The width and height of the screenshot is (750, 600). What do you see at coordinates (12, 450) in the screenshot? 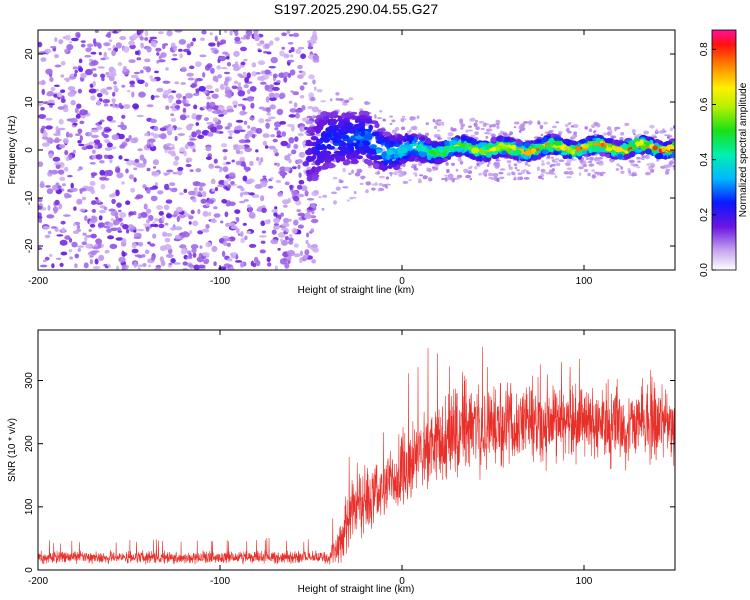
I see `snr-y-axis-label: SNR (10 * v/v)` at bounding box center [12, 450].